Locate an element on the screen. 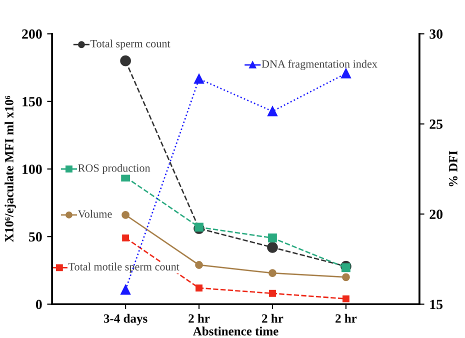 The width and height of the screenshot is (465, 338). y-tick-label: 200 is located at coordinates (32, 34).